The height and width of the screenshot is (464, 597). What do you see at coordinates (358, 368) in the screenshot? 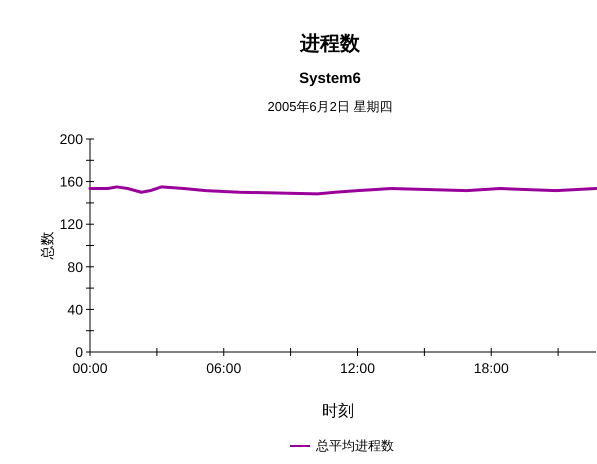
I see `x-tick-label: 12:00` at bounding box center [358, 368].